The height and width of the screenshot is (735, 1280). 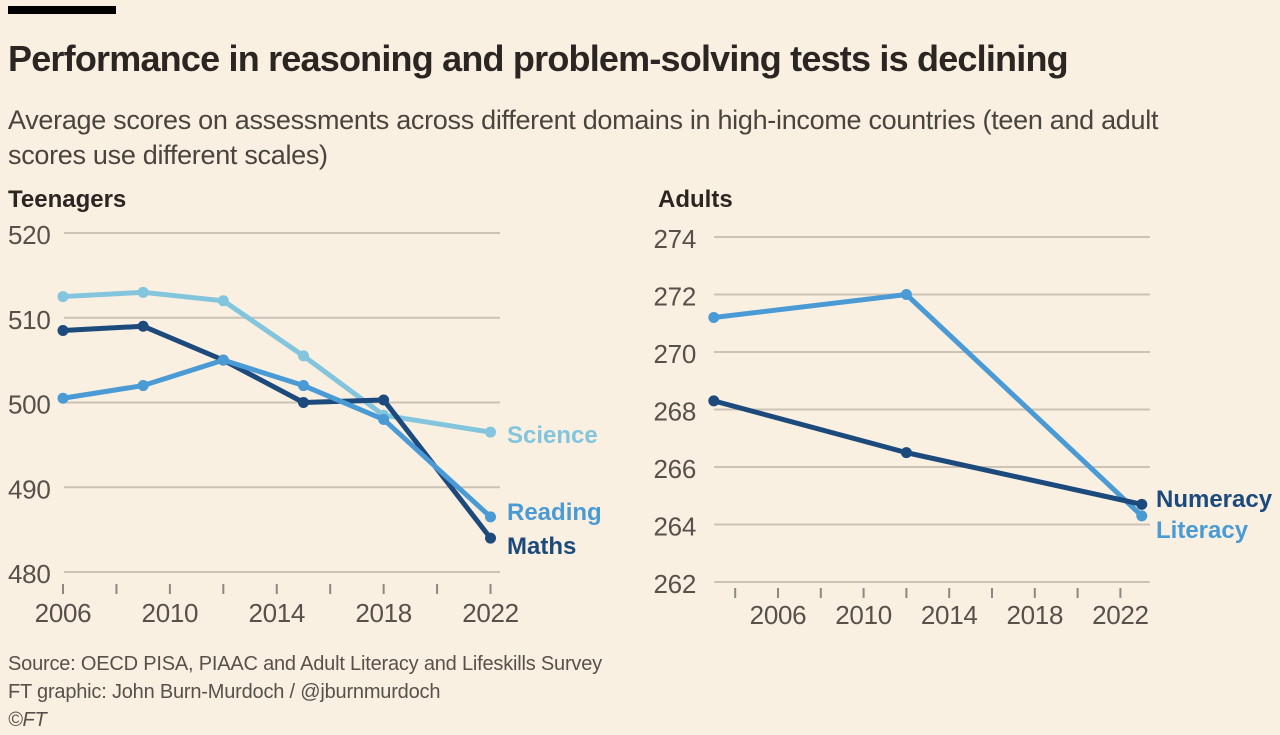 I want to click on series-label: Literacy, so click(x=1202, y=530).